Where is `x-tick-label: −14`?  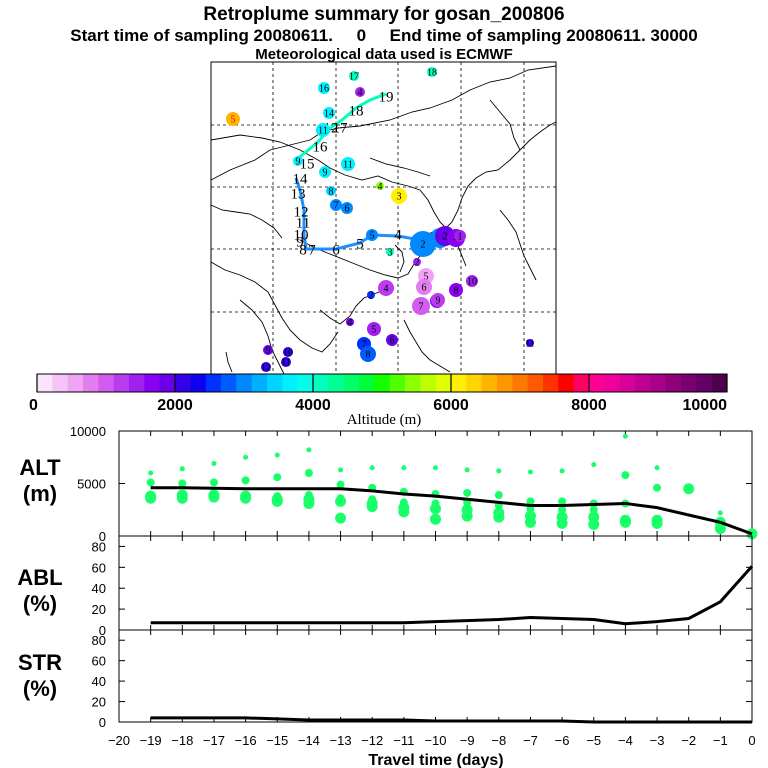
x-tick-label: −14 is located at coordinates (309, 740).